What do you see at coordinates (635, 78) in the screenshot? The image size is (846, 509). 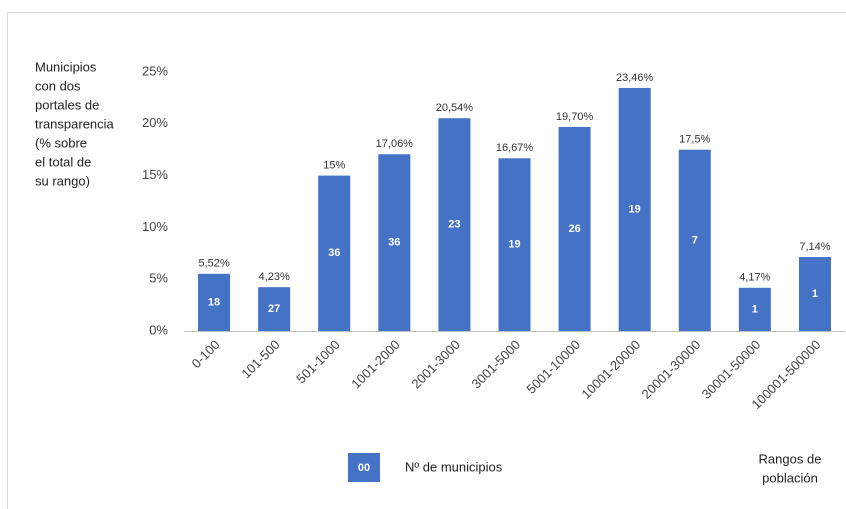 I see `value-label: 23,46%` at bounding box center [635, 78].